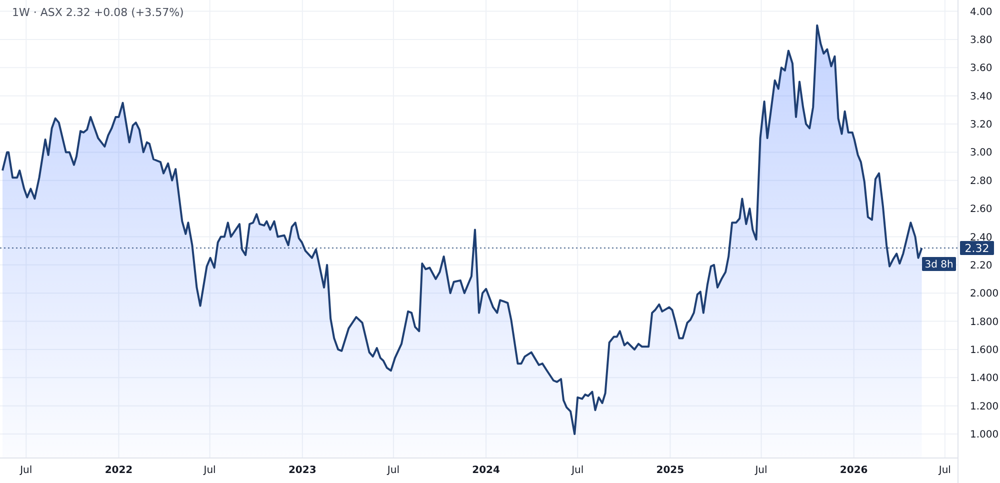  What do you see at coordinates (486, 470) in the screenshot?
I see `x-tick-label: 2024` at bounding box center [486, 470].